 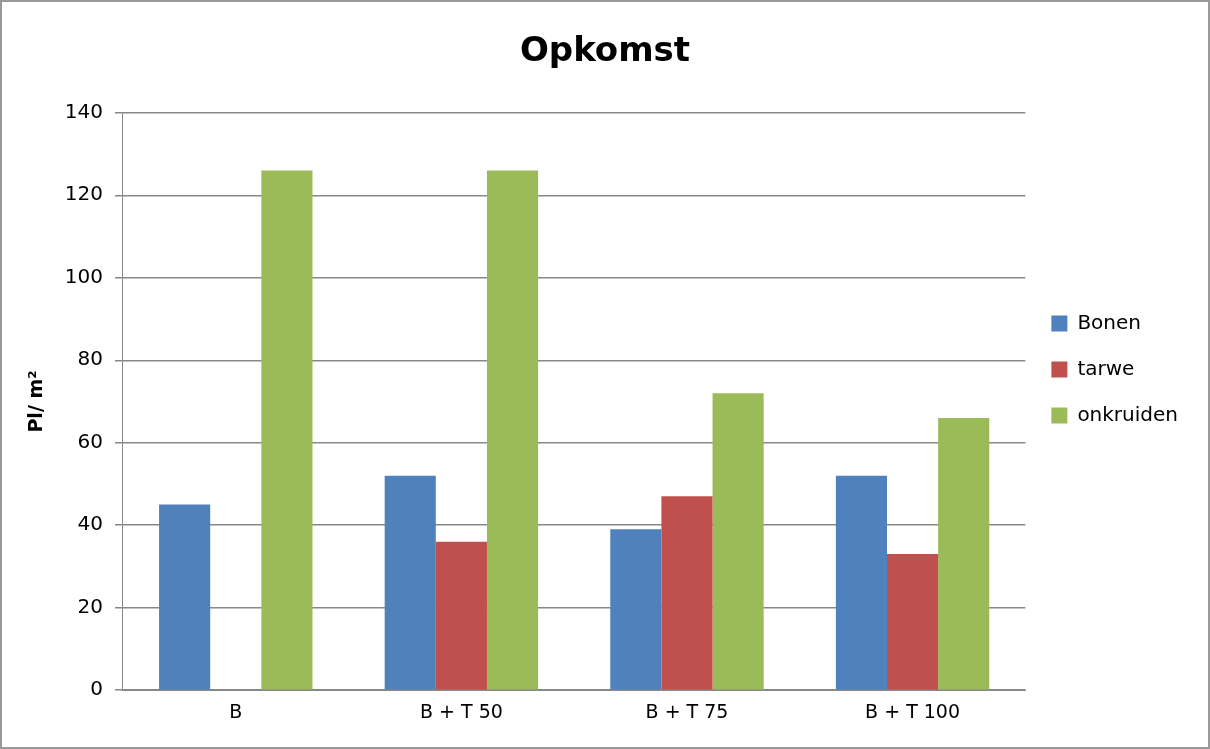 What do you see at coordinates (83, 111) in the screenshot?
I see `y-tick-label: 140` at bounding box center [83, 111].